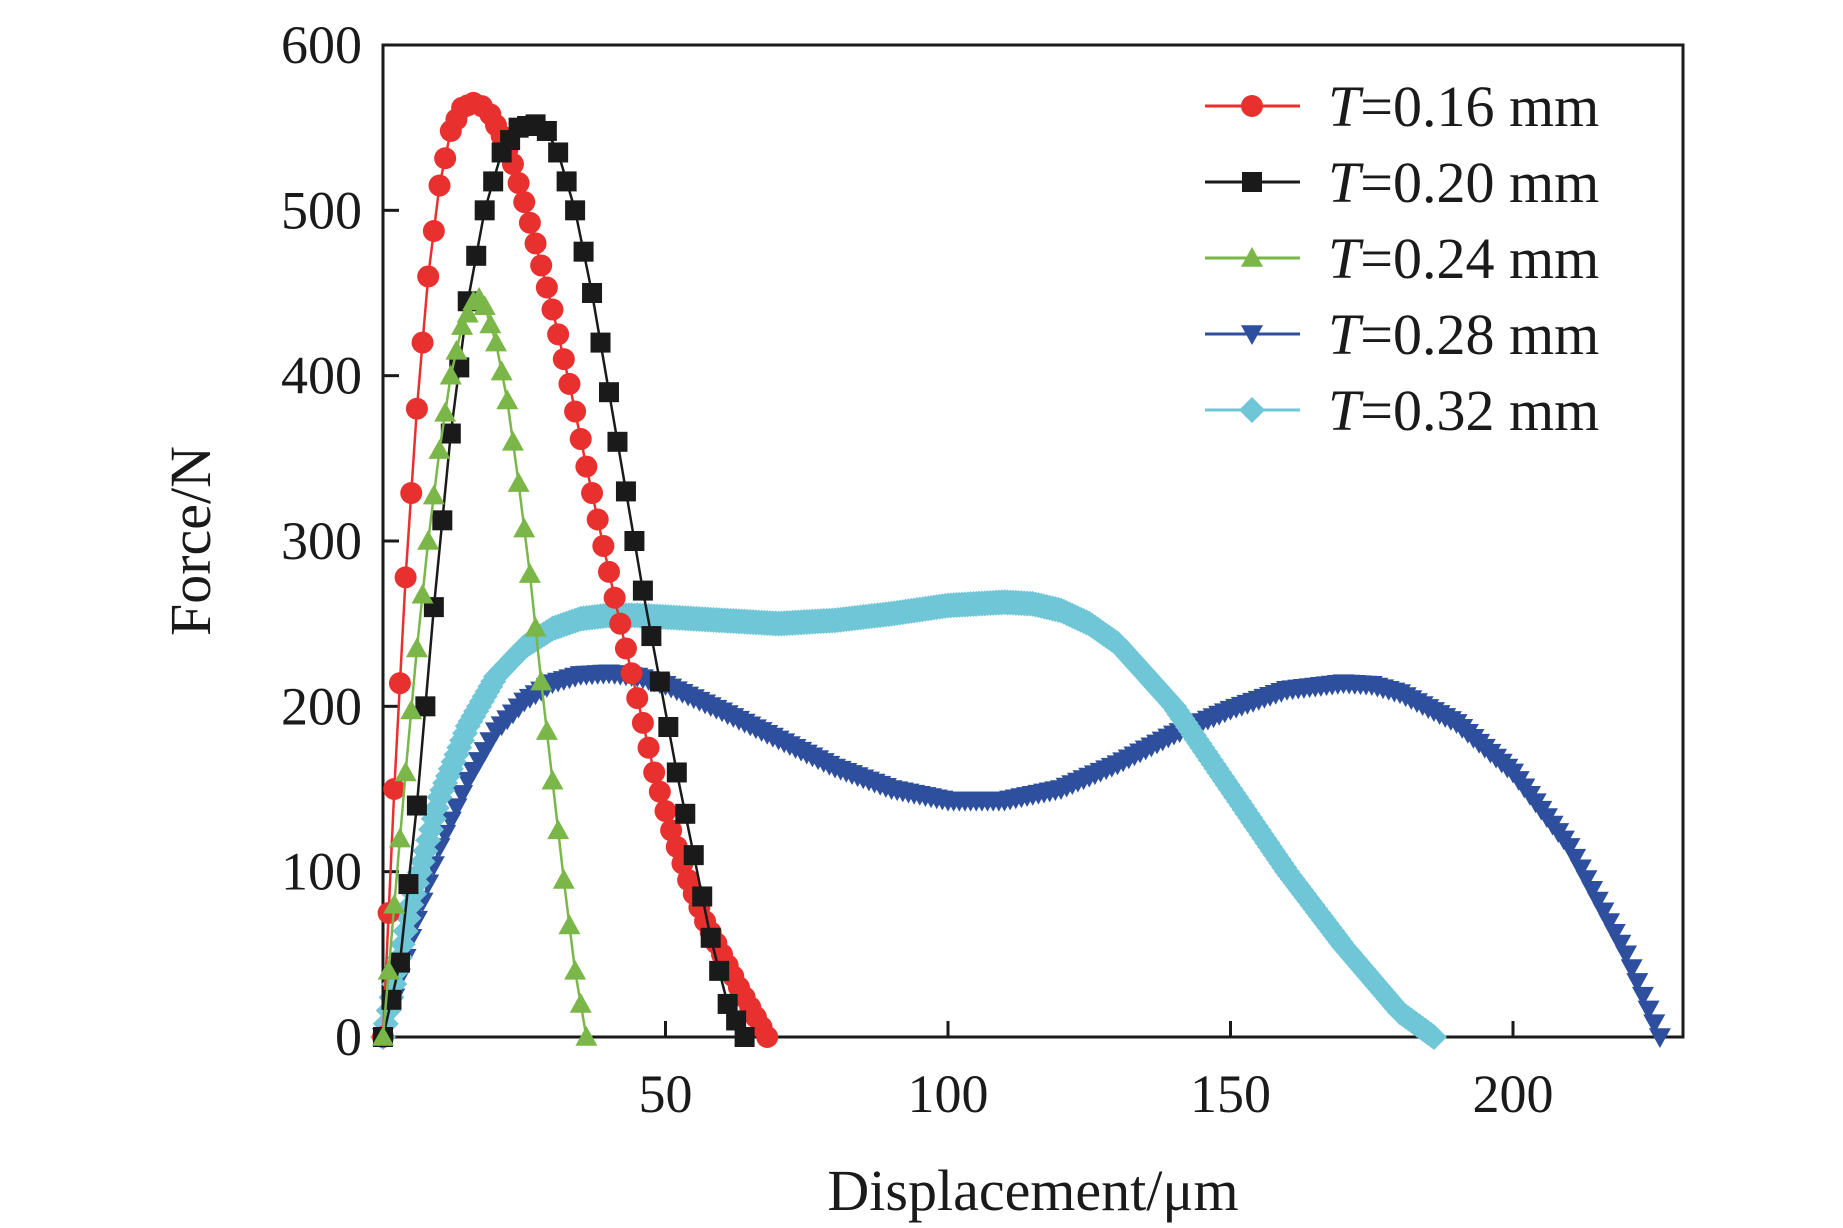 The height and width of the screenshot is (1228, 1843). I want to click on legend-label-value: =0.32 mm, so click(1479, 410).